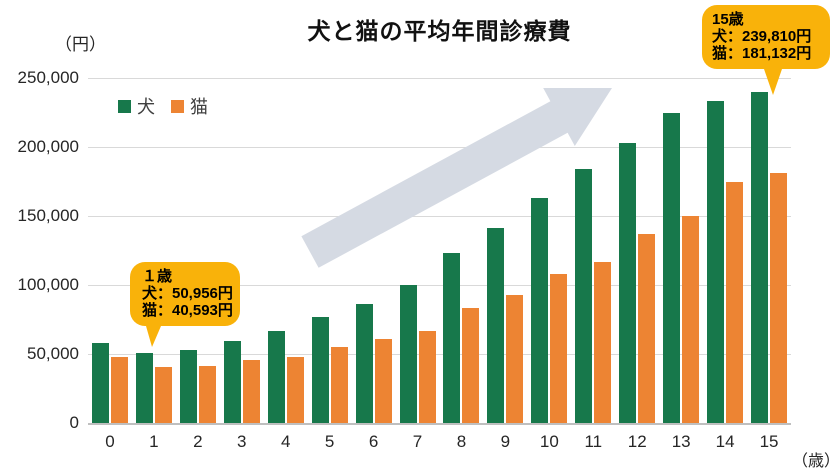  Describe the element at coordinates (285, 441) in the screenshot. I see `x-tick-label-age-4: 4` at that location.